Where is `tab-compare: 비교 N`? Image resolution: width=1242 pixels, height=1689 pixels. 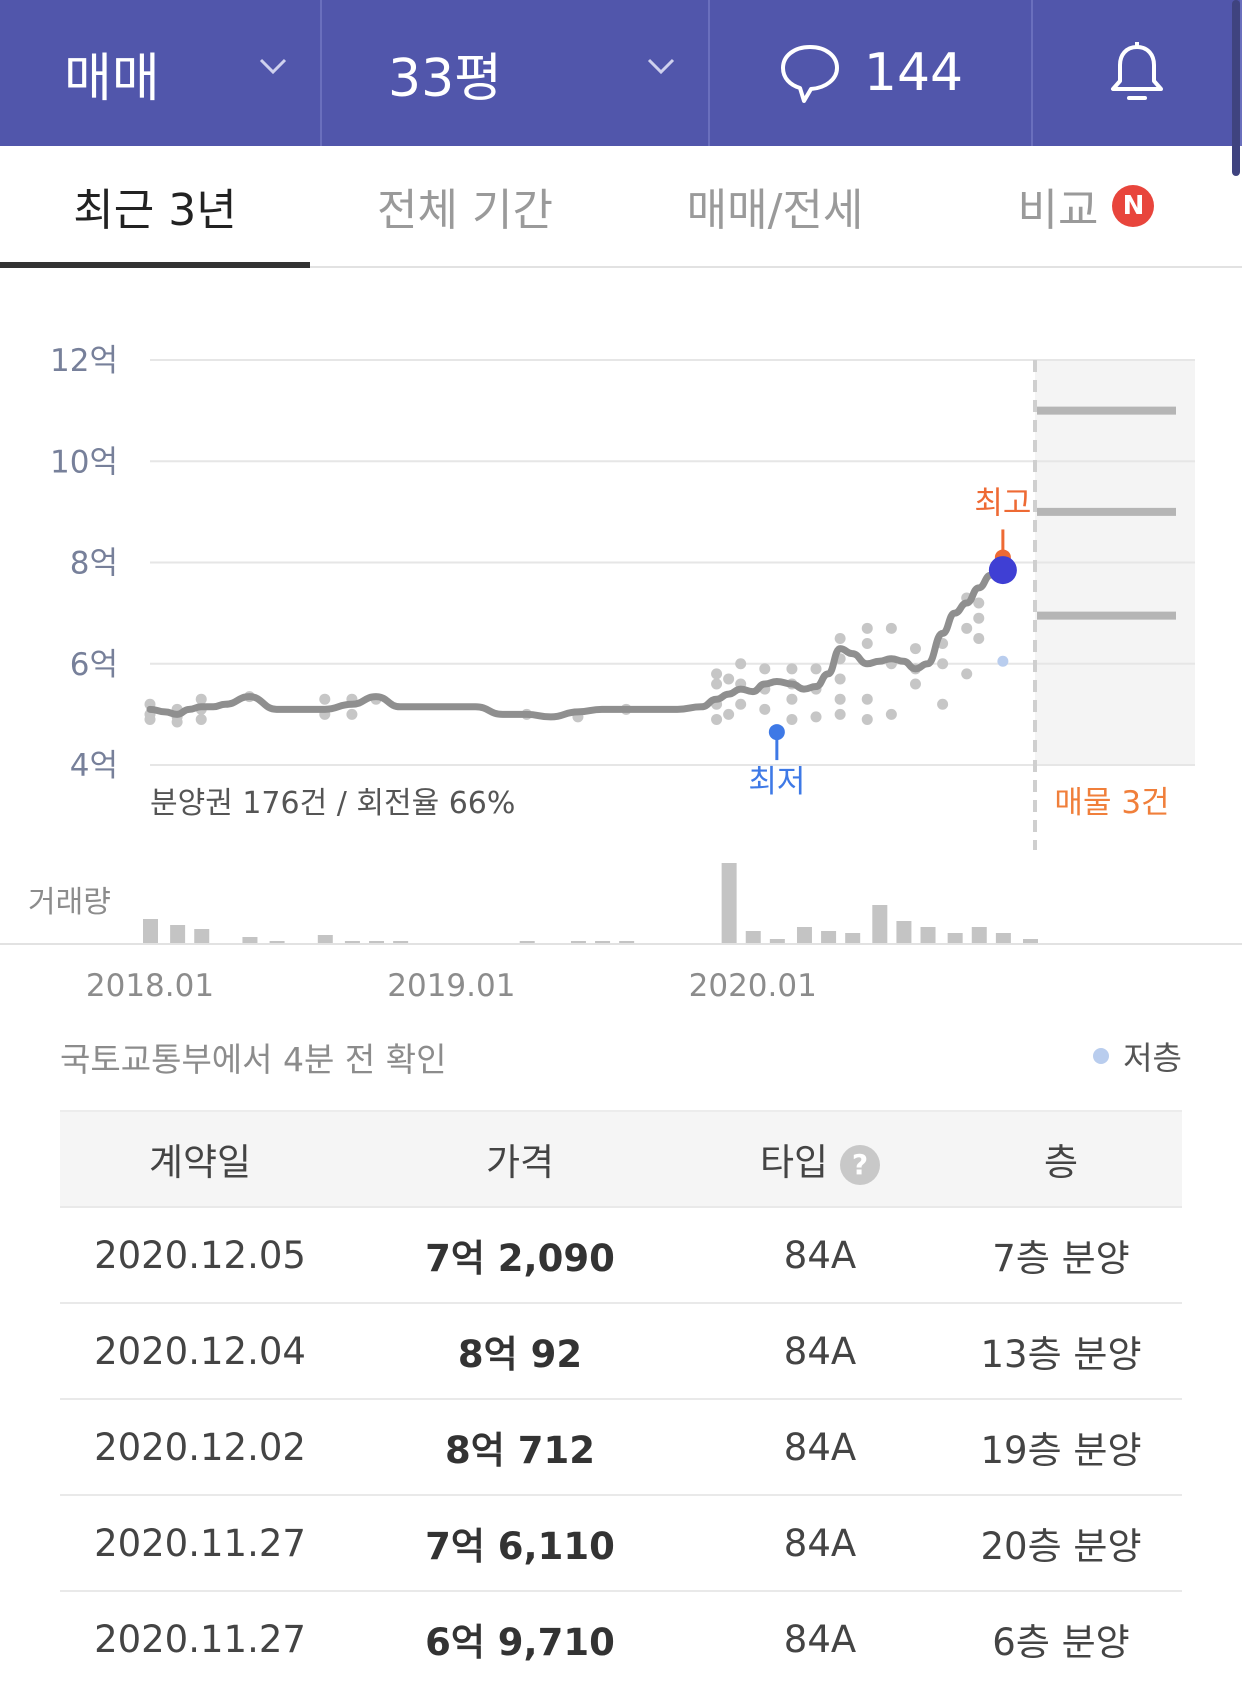 tab-compare: 비교 N is located at coordinates (1086, 206).